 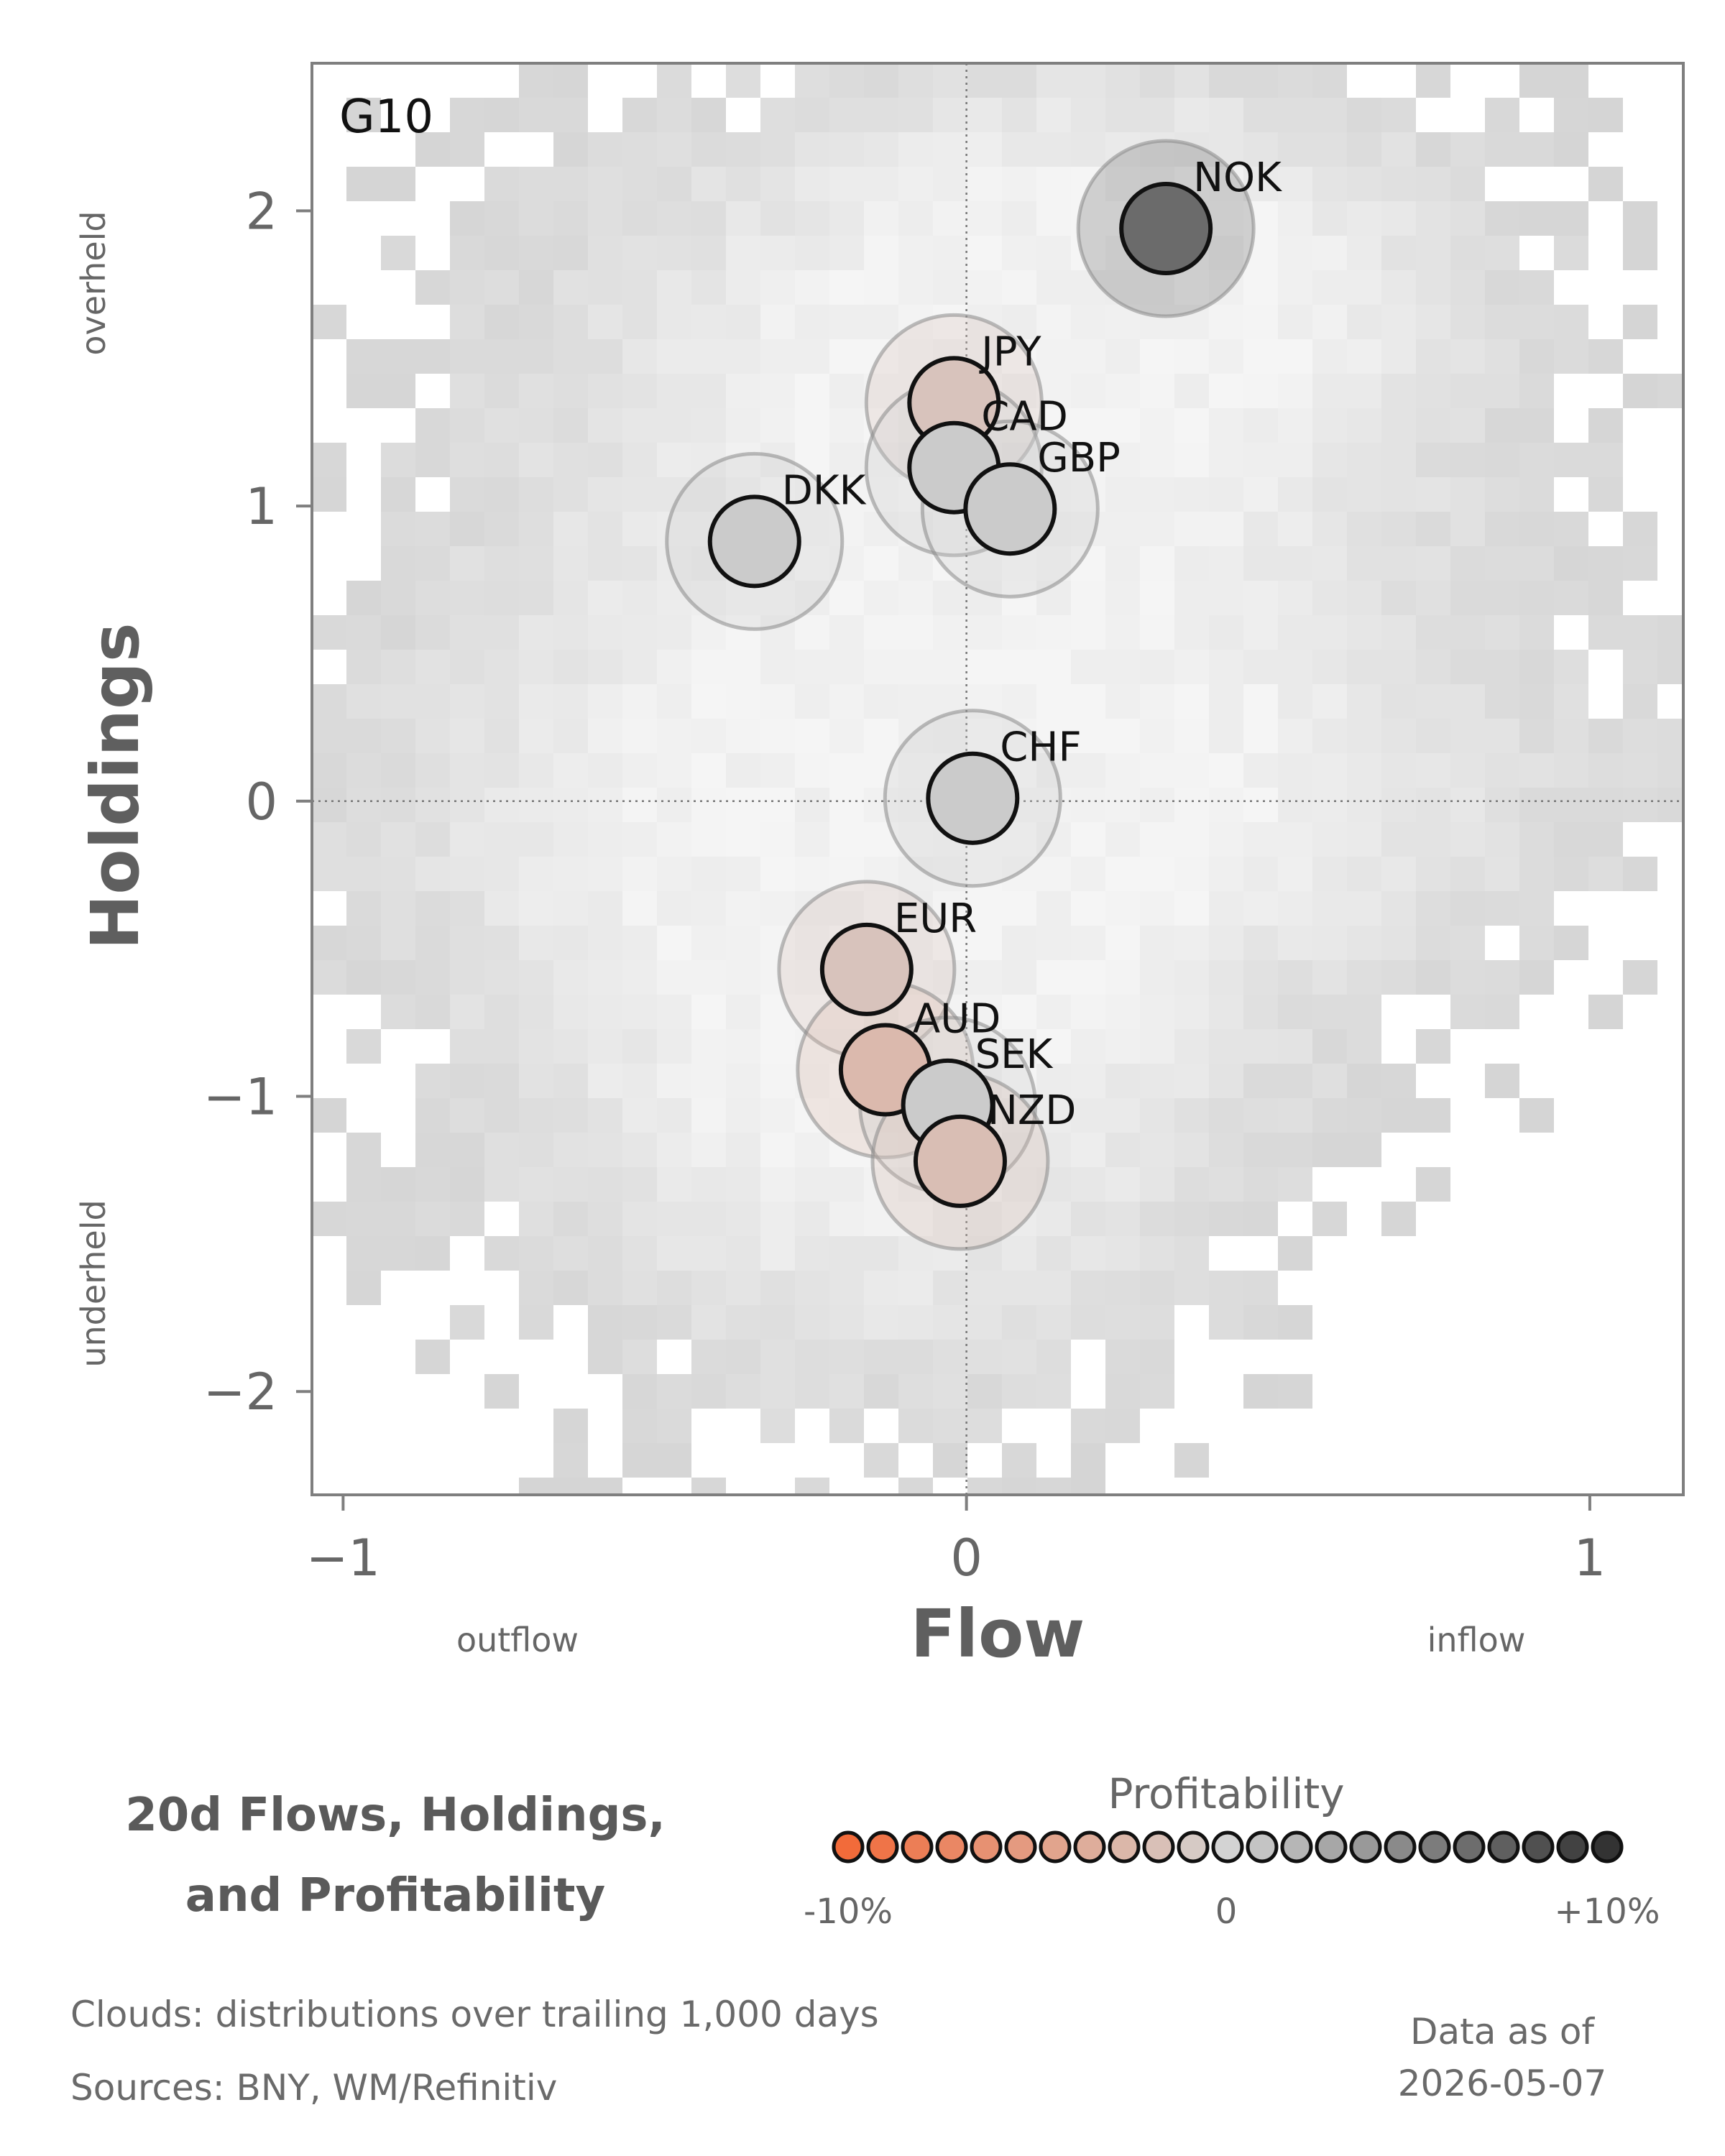 What do you see at coordinates (824, 490) in the screenshot?
I see `label-dkk: DKK` at bounding box center [824, 490].